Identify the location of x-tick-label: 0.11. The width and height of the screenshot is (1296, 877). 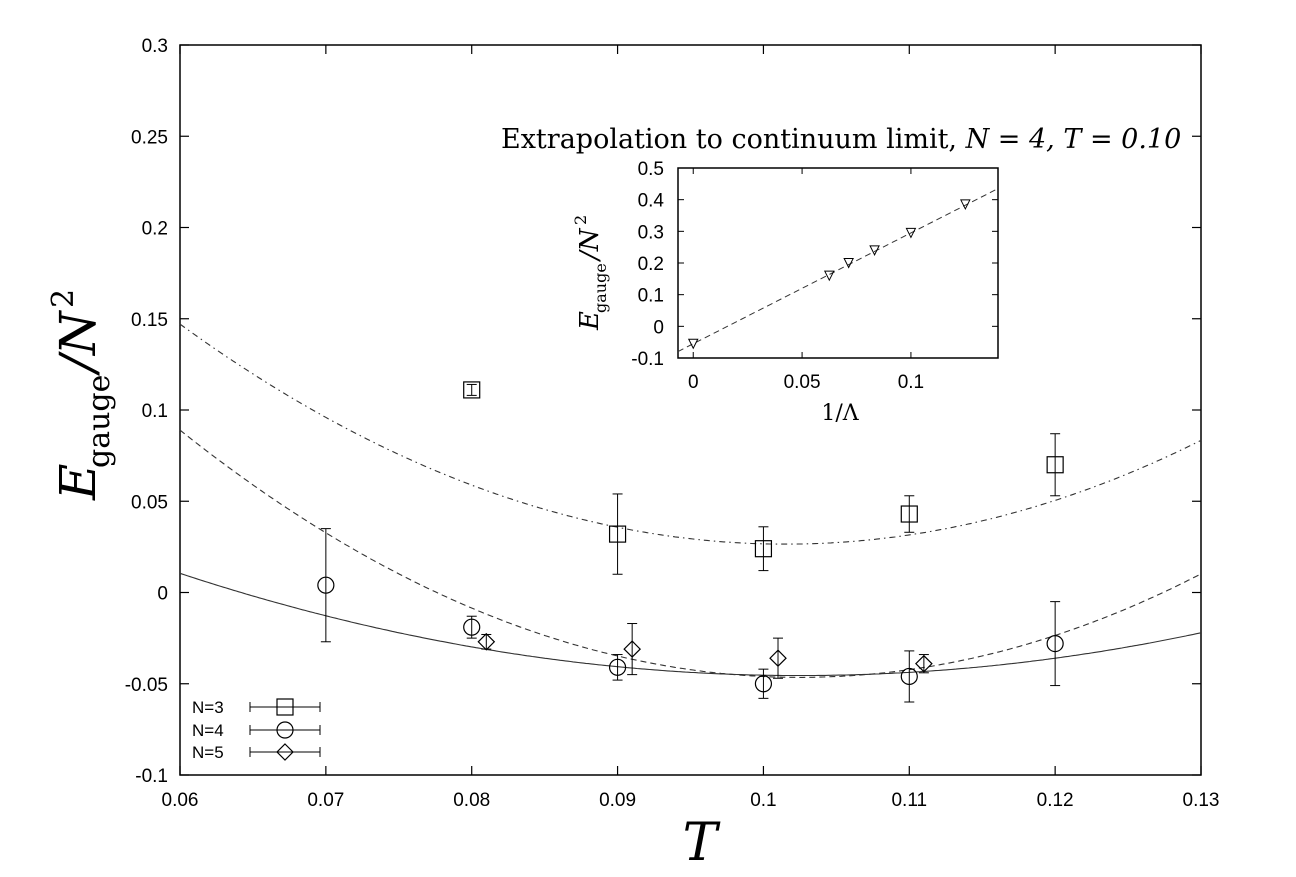
(909, 800).